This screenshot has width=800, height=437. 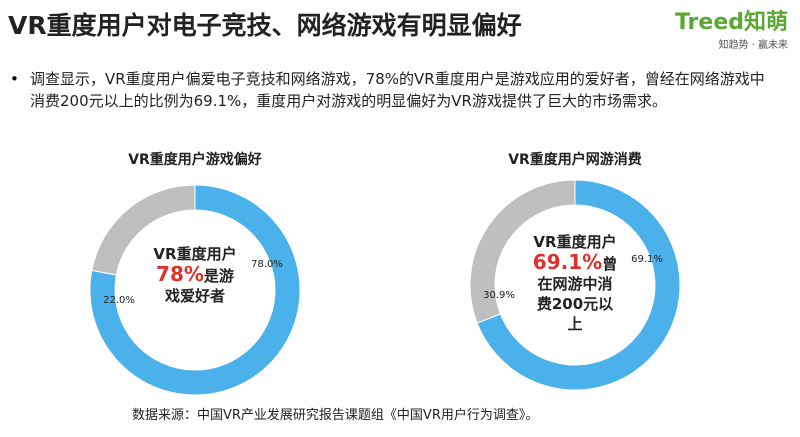 What do you see at coordinates (753, 45) in the screenshot?
I see `logo-tagline: 知趋势 · 赢未来` at bounding box center [753, 45].